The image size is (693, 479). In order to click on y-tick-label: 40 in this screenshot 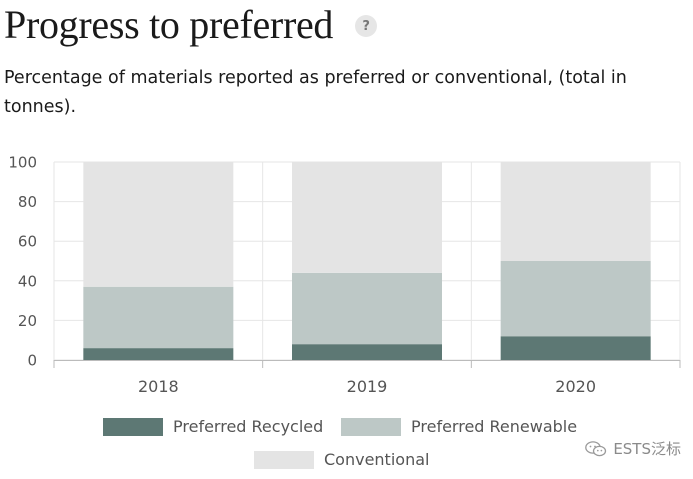, I will do `click(27, 281)`.